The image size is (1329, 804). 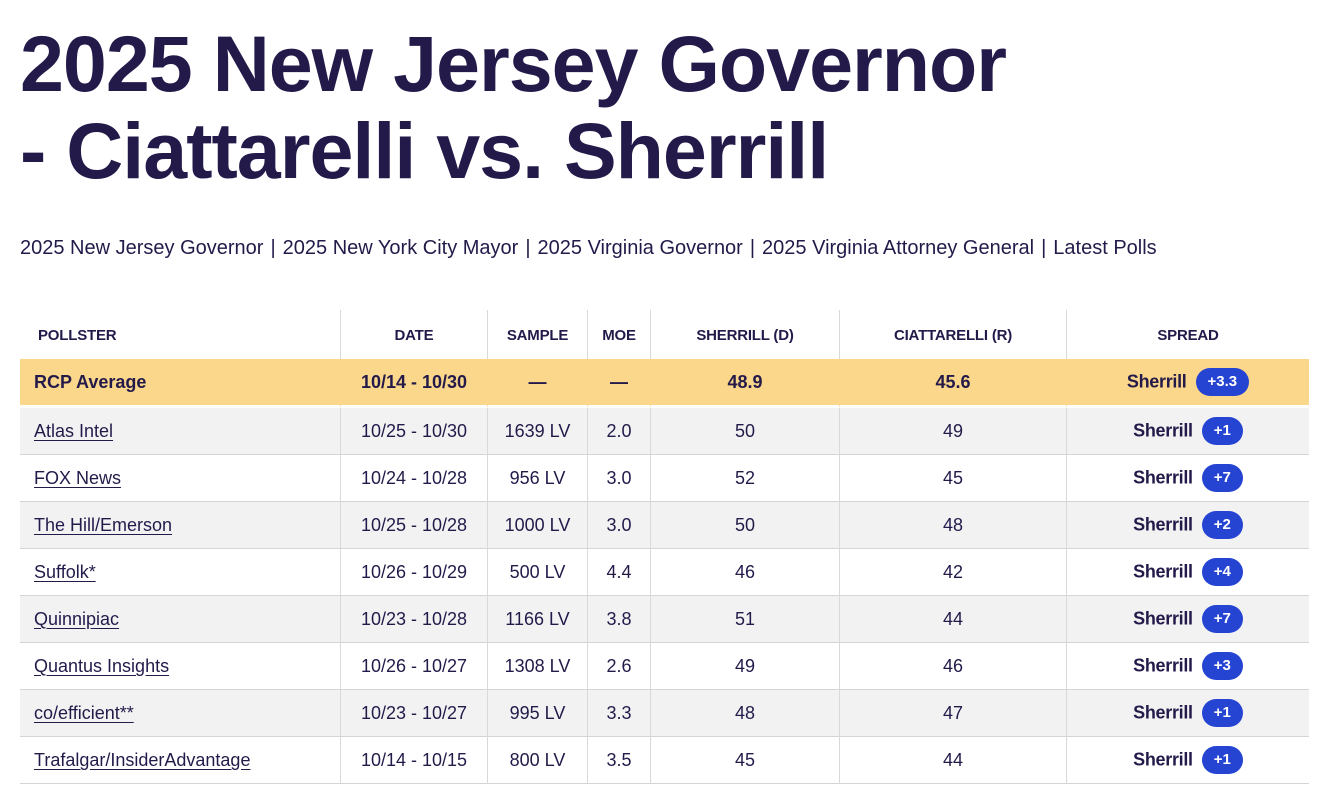 What do you see at coordinates (538, 384) in the screenshot?
I see `average-sample: —` at bounding box center [538, 384].